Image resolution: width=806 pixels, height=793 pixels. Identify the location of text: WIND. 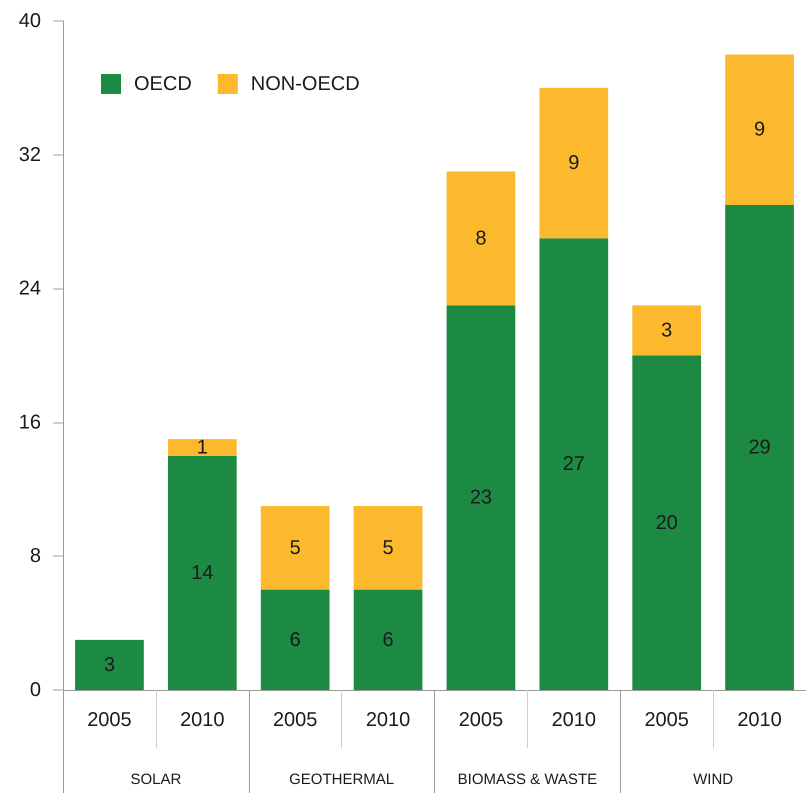
(713, 779).